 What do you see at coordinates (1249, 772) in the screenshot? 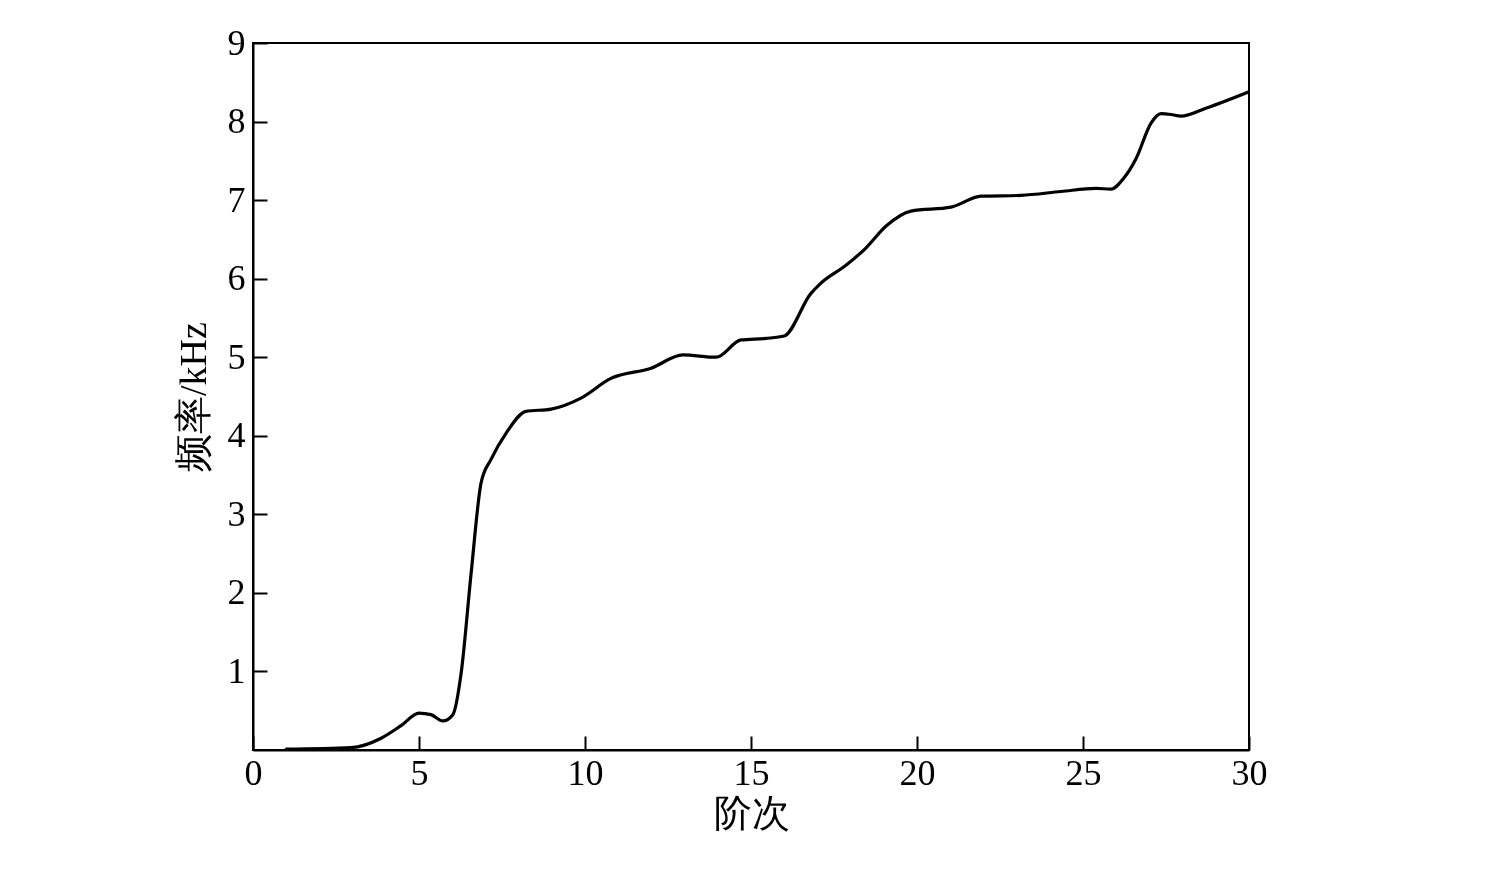
I see `x-tick-label: 30` at bounding box center [1249, 772].